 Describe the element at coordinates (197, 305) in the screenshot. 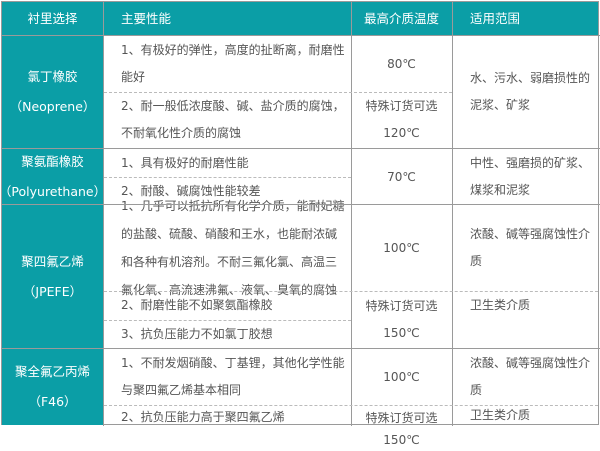

I see `property-cell: 2、耐磨性能不如聚氨酯橡胶` at that location.